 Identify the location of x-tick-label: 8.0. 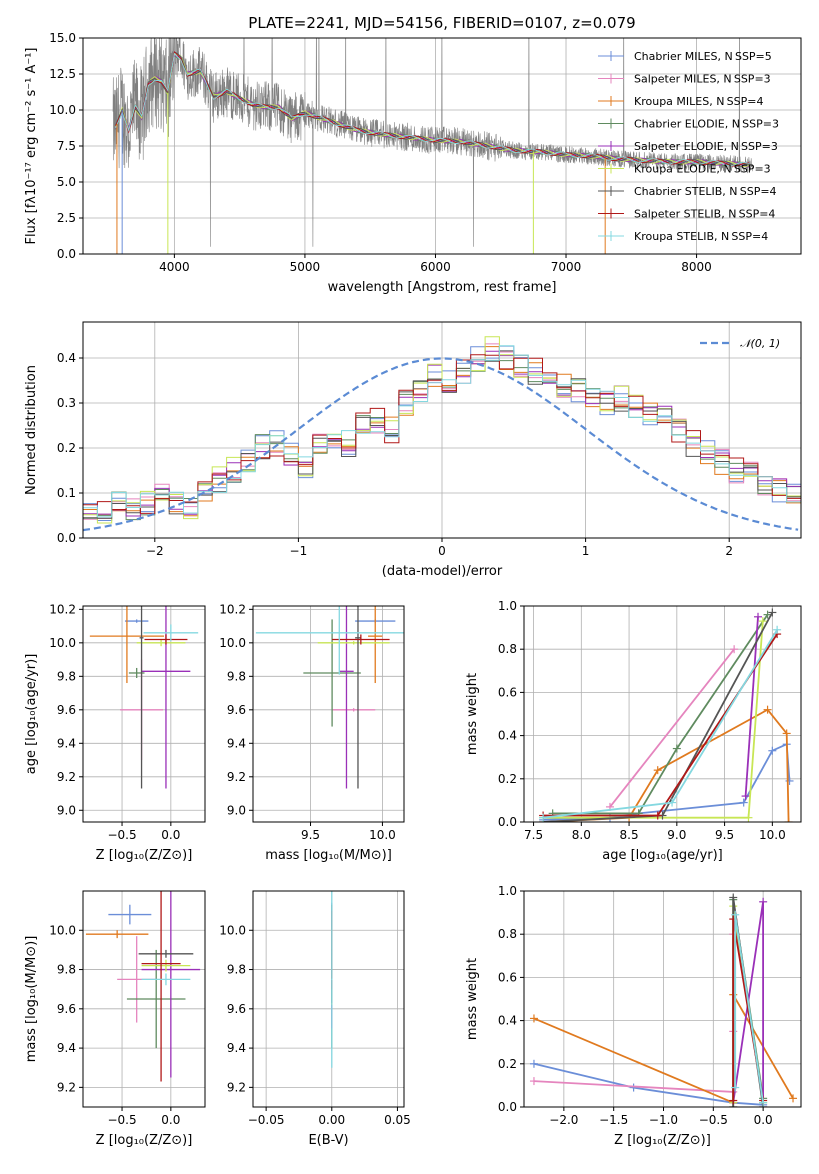
(581, 835).